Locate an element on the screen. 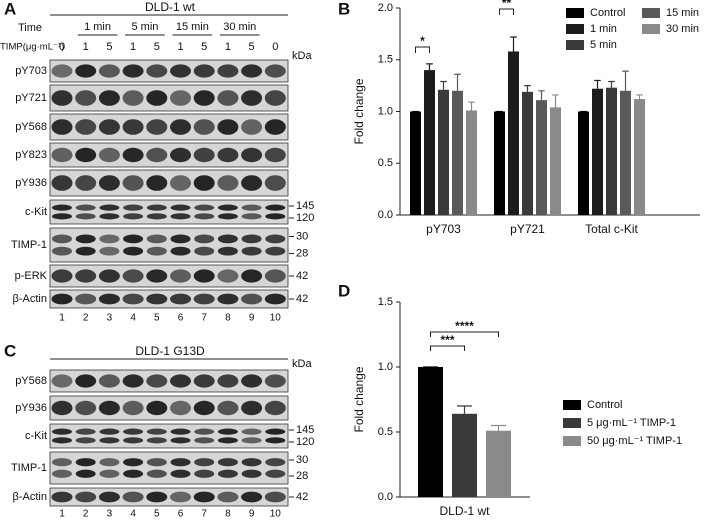 Image resolution: width=709 pixels, height=520 pixels. x-tick-label: DLD-1 wt is located at coordinates (464, 511).